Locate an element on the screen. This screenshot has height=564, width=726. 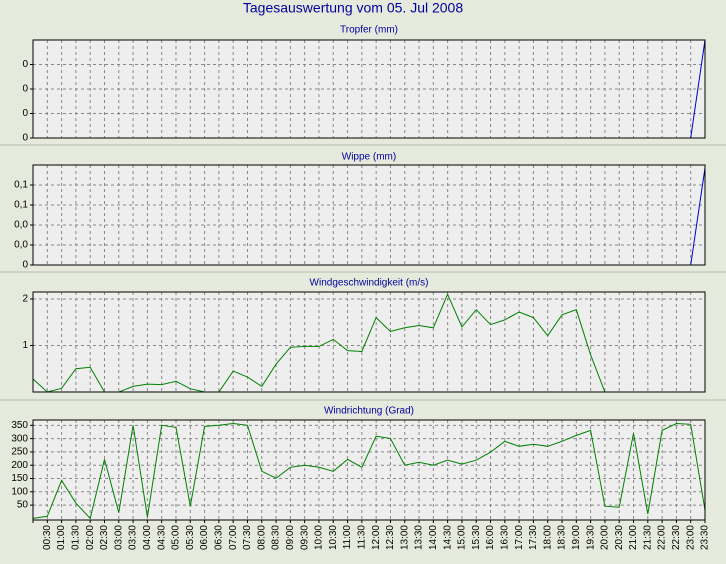
y-tick-label: 350 is located at coordinates (19, 425).